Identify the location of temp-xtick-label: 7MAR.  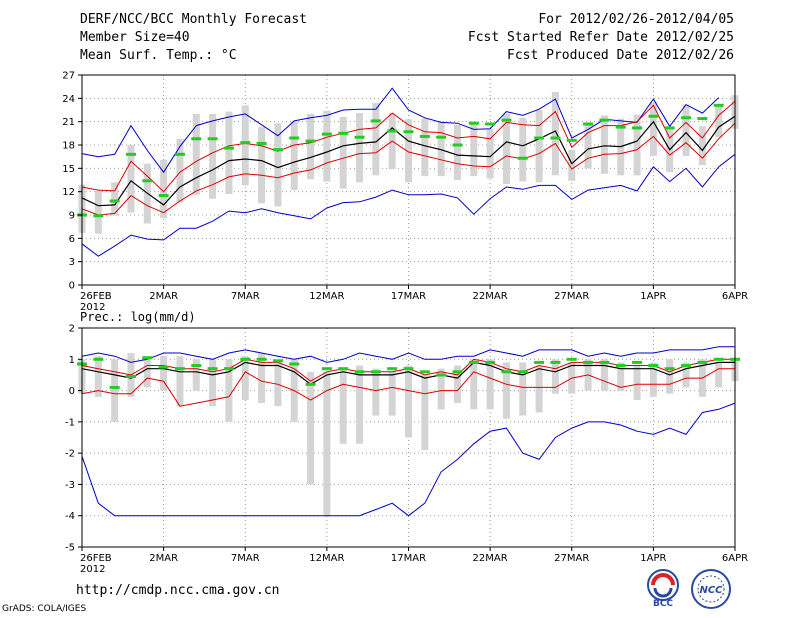
(245, 296).